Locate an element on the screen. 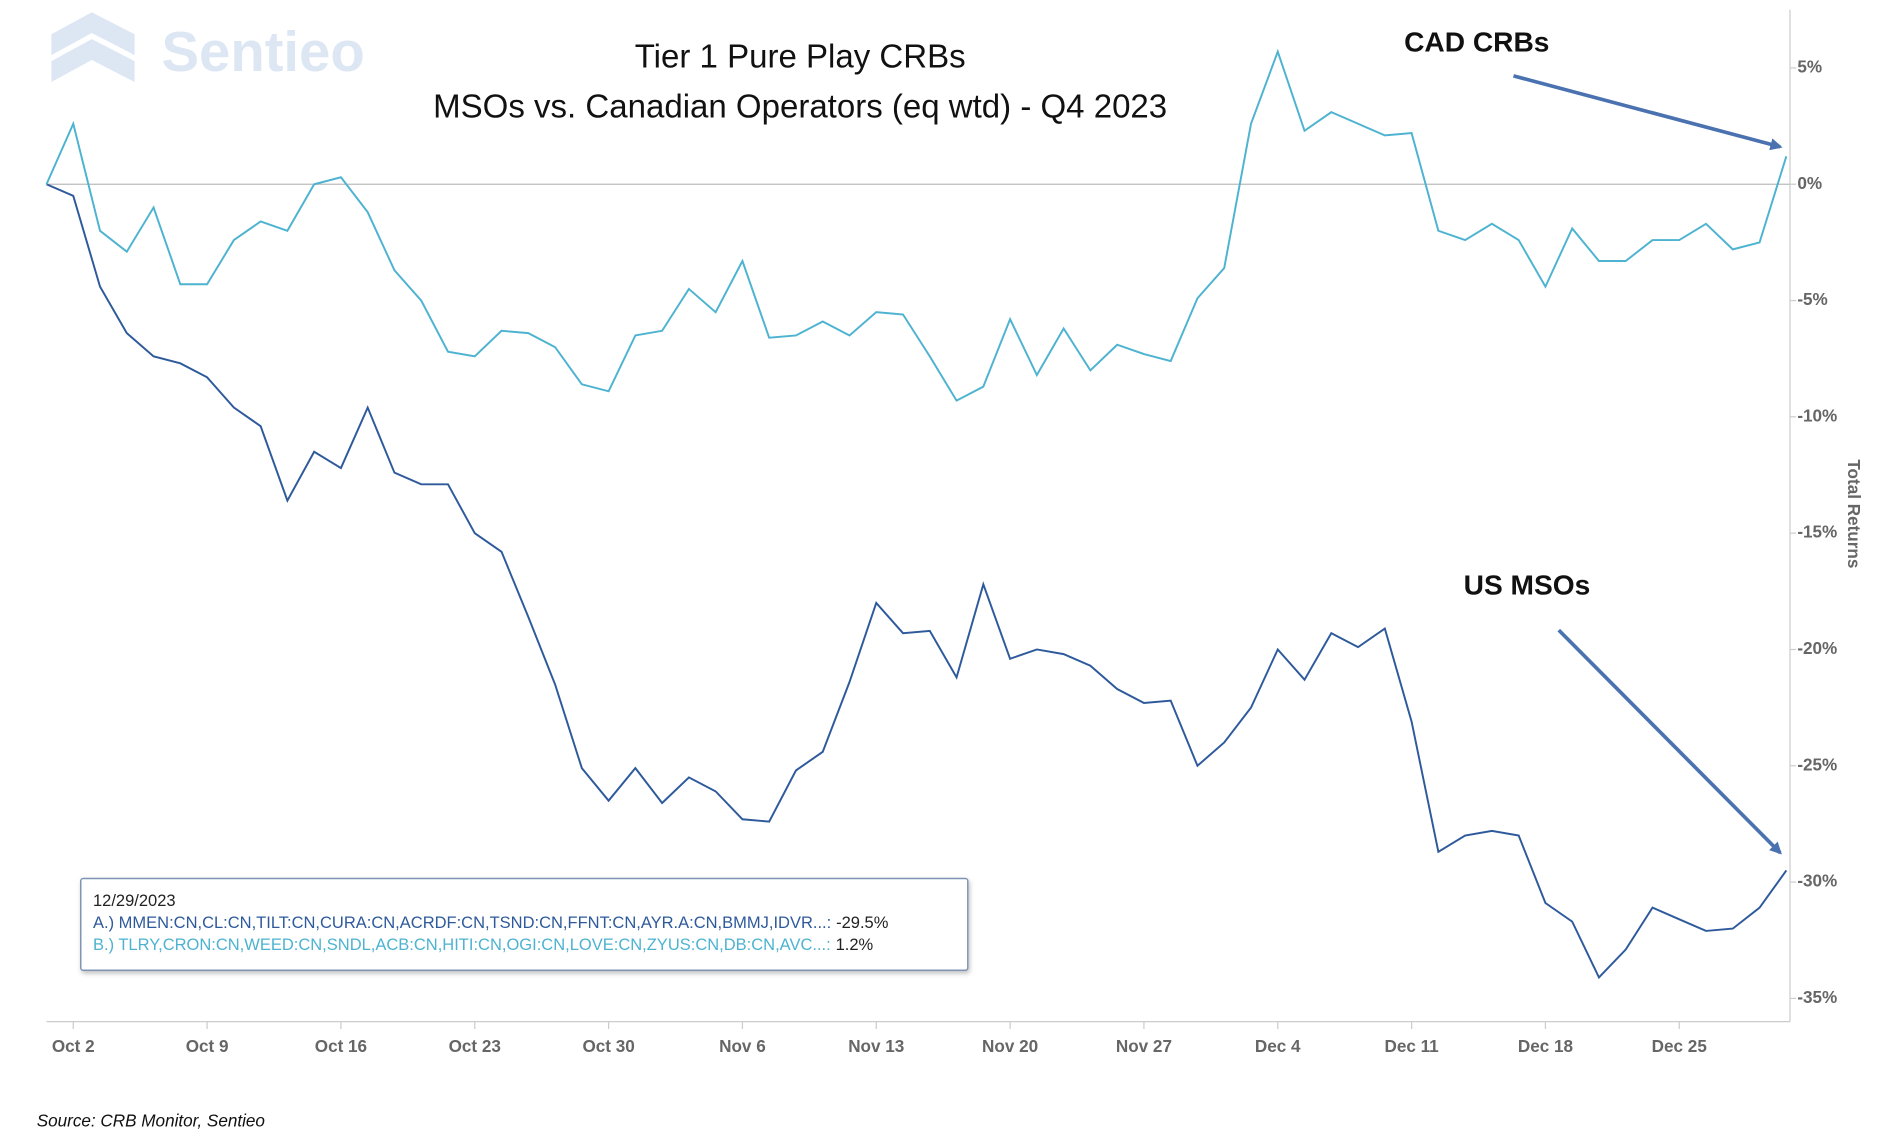  x-tick-label: Nov 27 is located at coordinates (1144, 1046).